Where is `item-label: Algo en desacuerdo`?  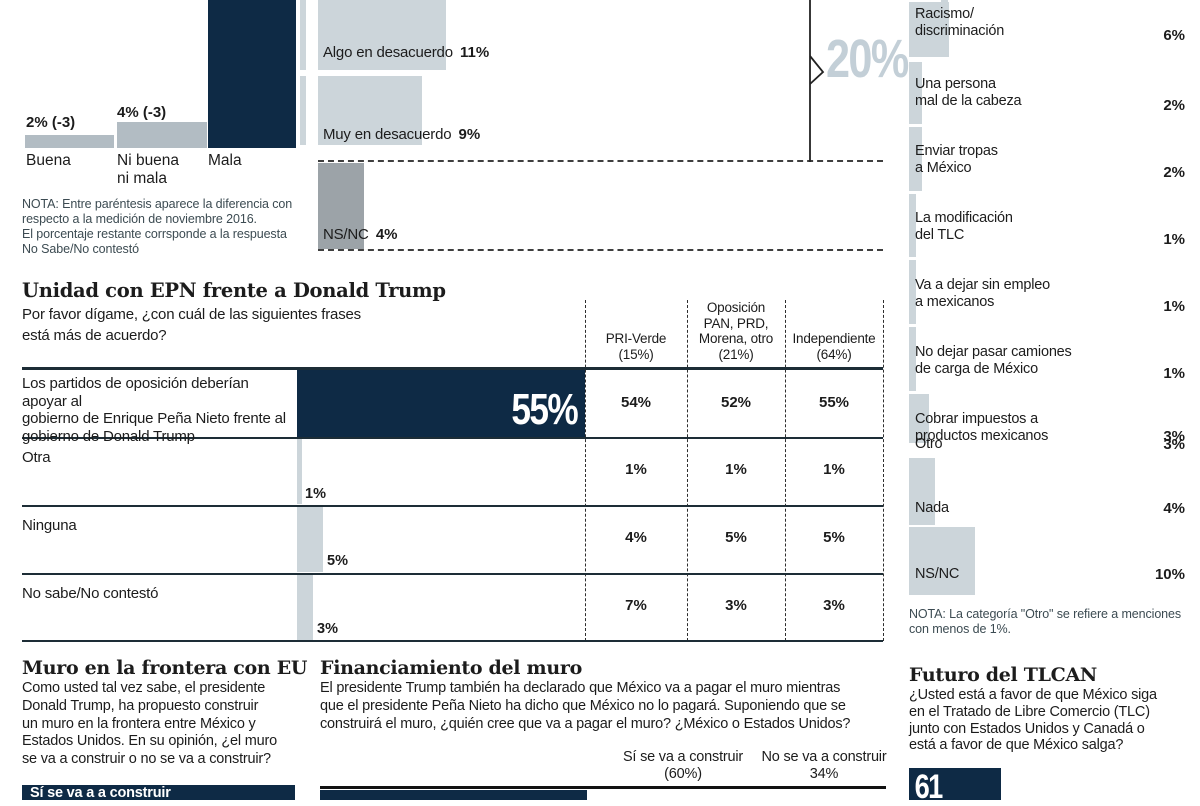 item-label: Algo en desacuerdo is located at coordinates (388, 52).